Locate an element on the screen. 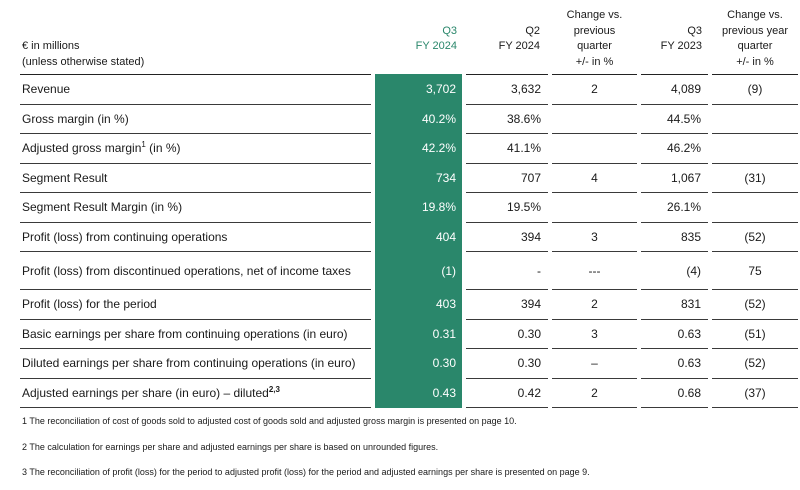 This screenshot has height=490, width=800. column-header-line: Q2 is located at coordinates (532, 30).